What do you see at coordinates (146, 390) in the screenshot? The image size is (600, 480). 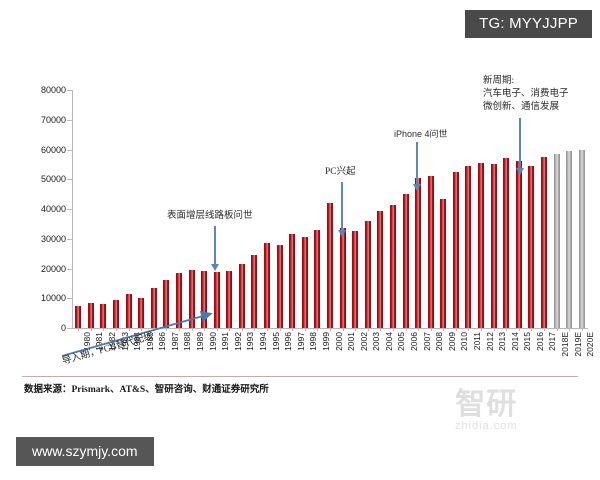 I see `source-note: 数据来源：Prismark、AT&S、智研咨询、财通证券研究所` at bounding box center [146, 390].